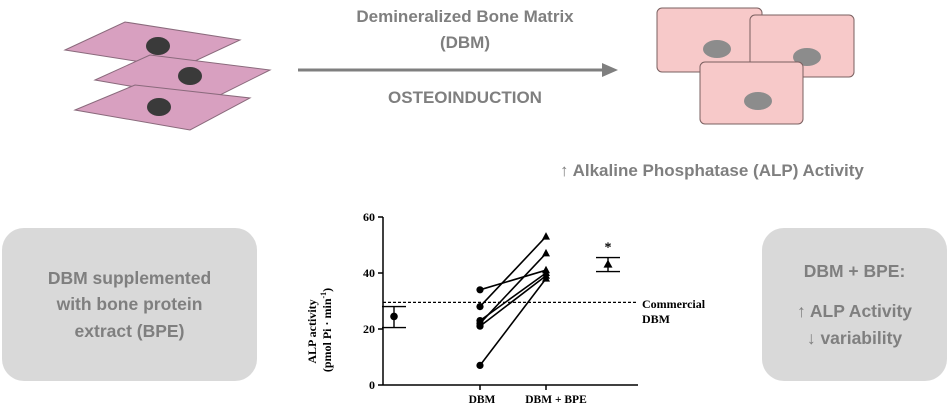  Describe the element at coordinates (394, 316) in the screenshot. I see `summary-dbm-mean` at that location.